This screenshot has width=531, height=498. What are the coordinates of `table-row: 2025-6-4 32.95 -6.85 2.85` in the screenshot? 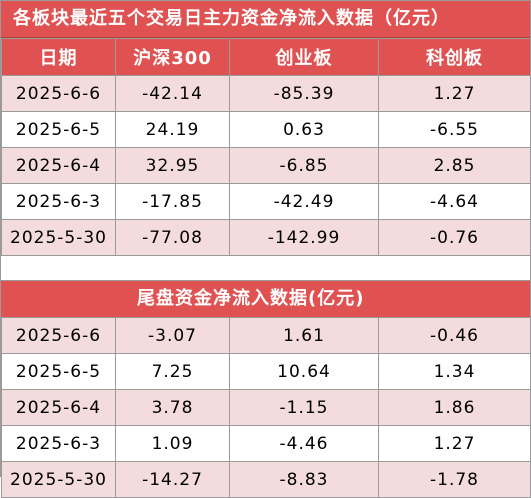 It's located at (266, 165).